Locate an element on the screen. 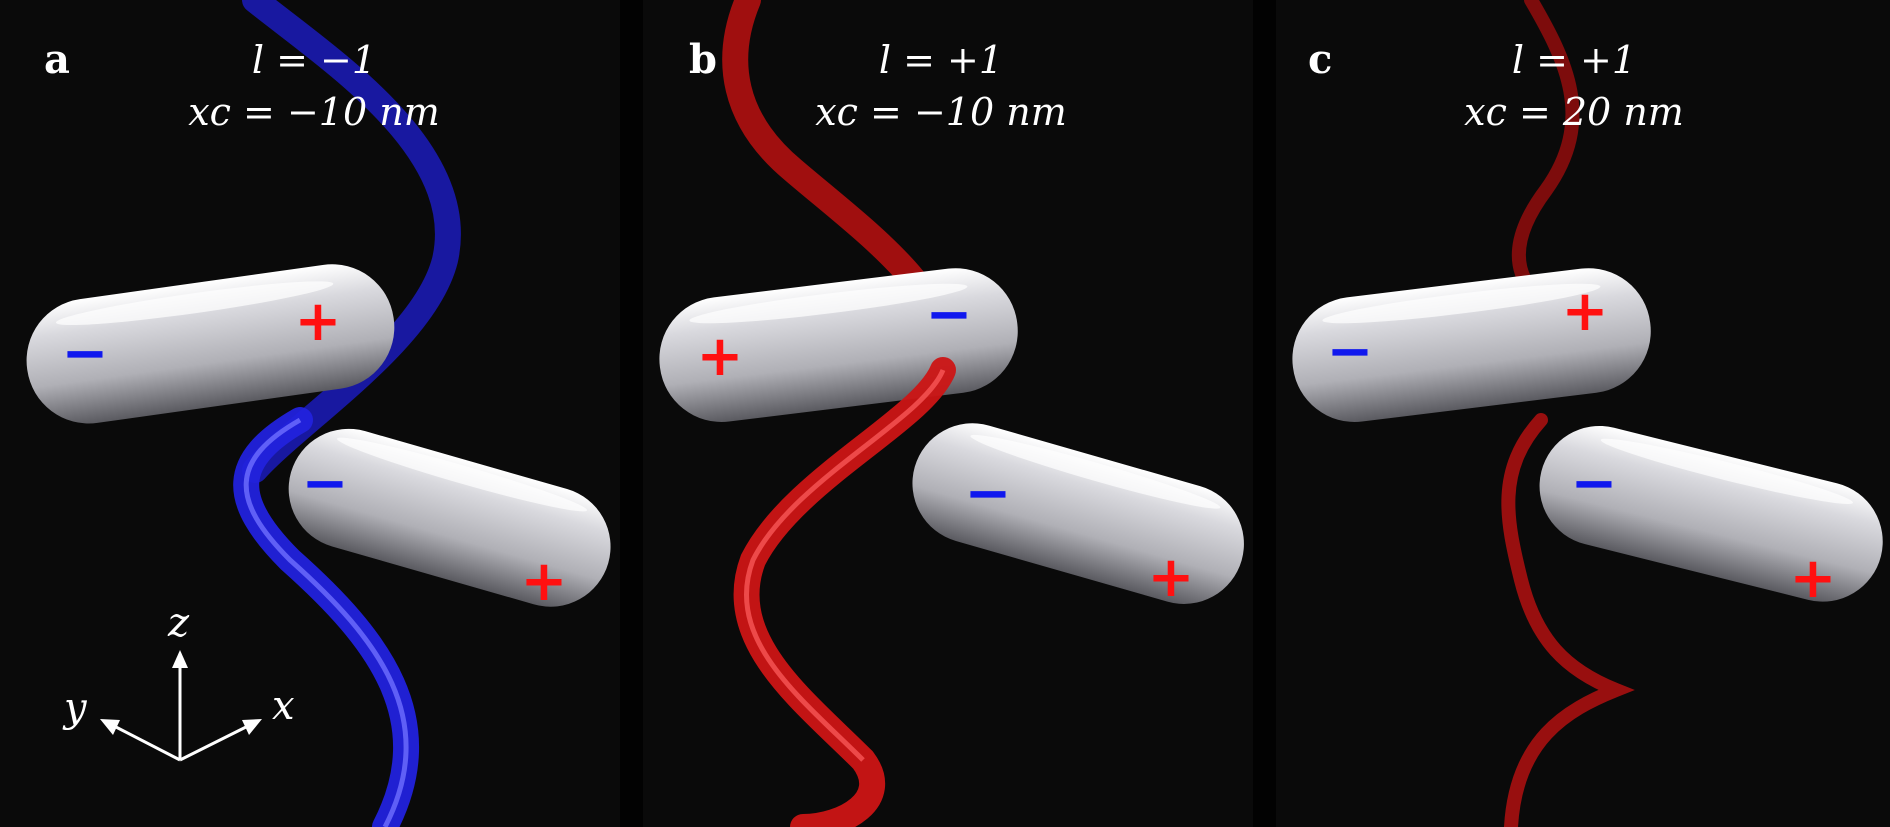 Image resolution: width=1890 pixels, height=827 pixels. panel-letter: b is located at coordinates (703, 59).